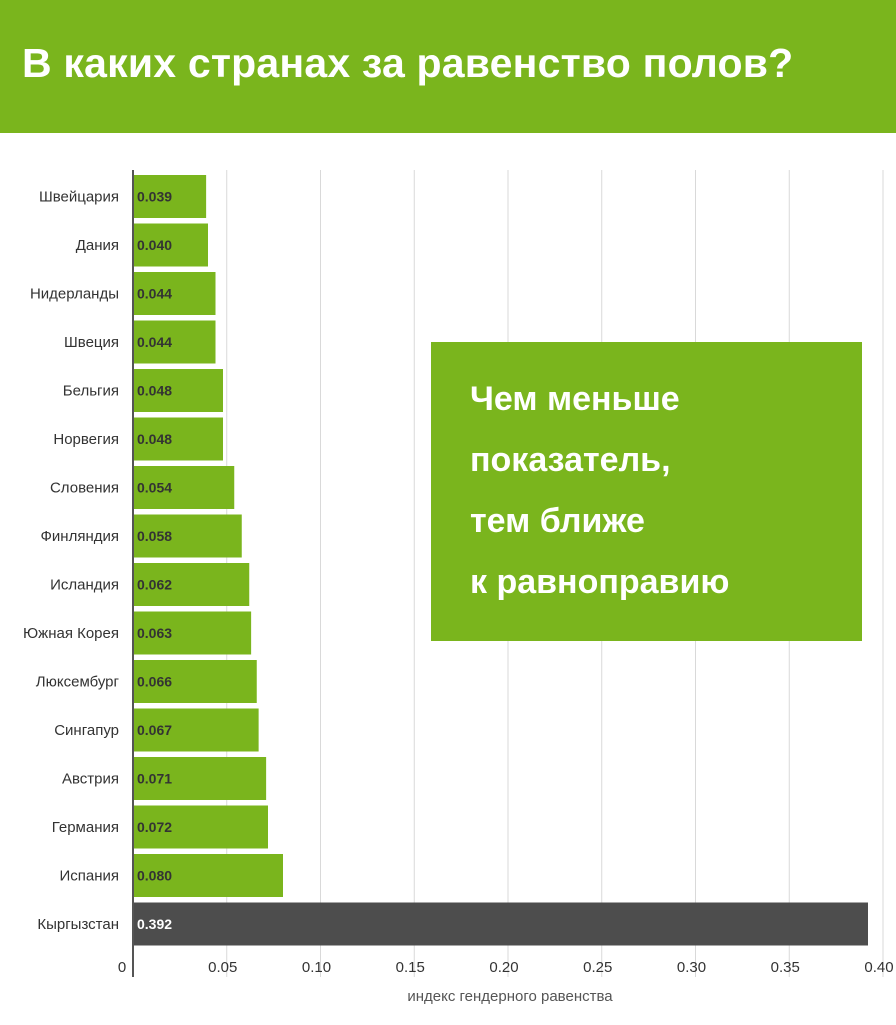 This screenshot has height=1025, width=896. I want to click on category-label: Бельгия, so click(91, 391).